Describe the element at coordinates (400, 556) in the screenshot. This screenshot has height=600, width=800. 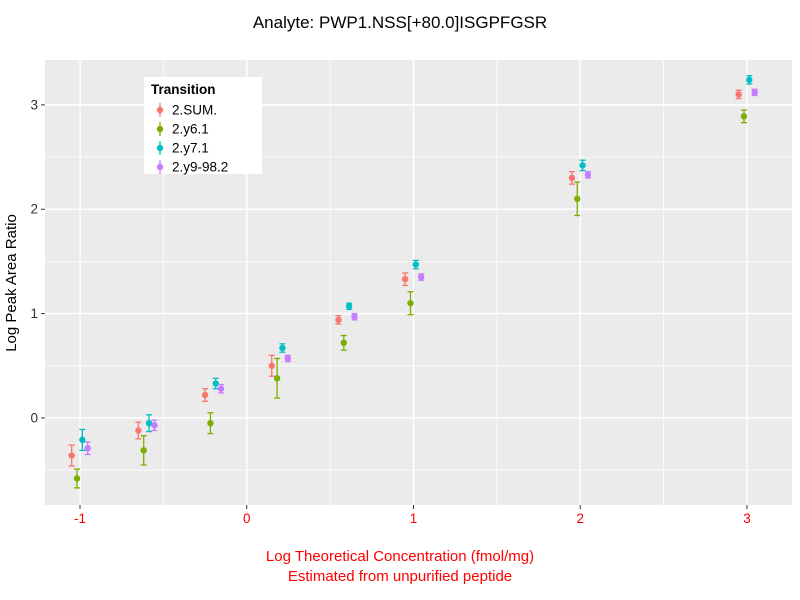
I see `x-axis-label: Log Theoretical Concentration (fmol/mg)` at that location.